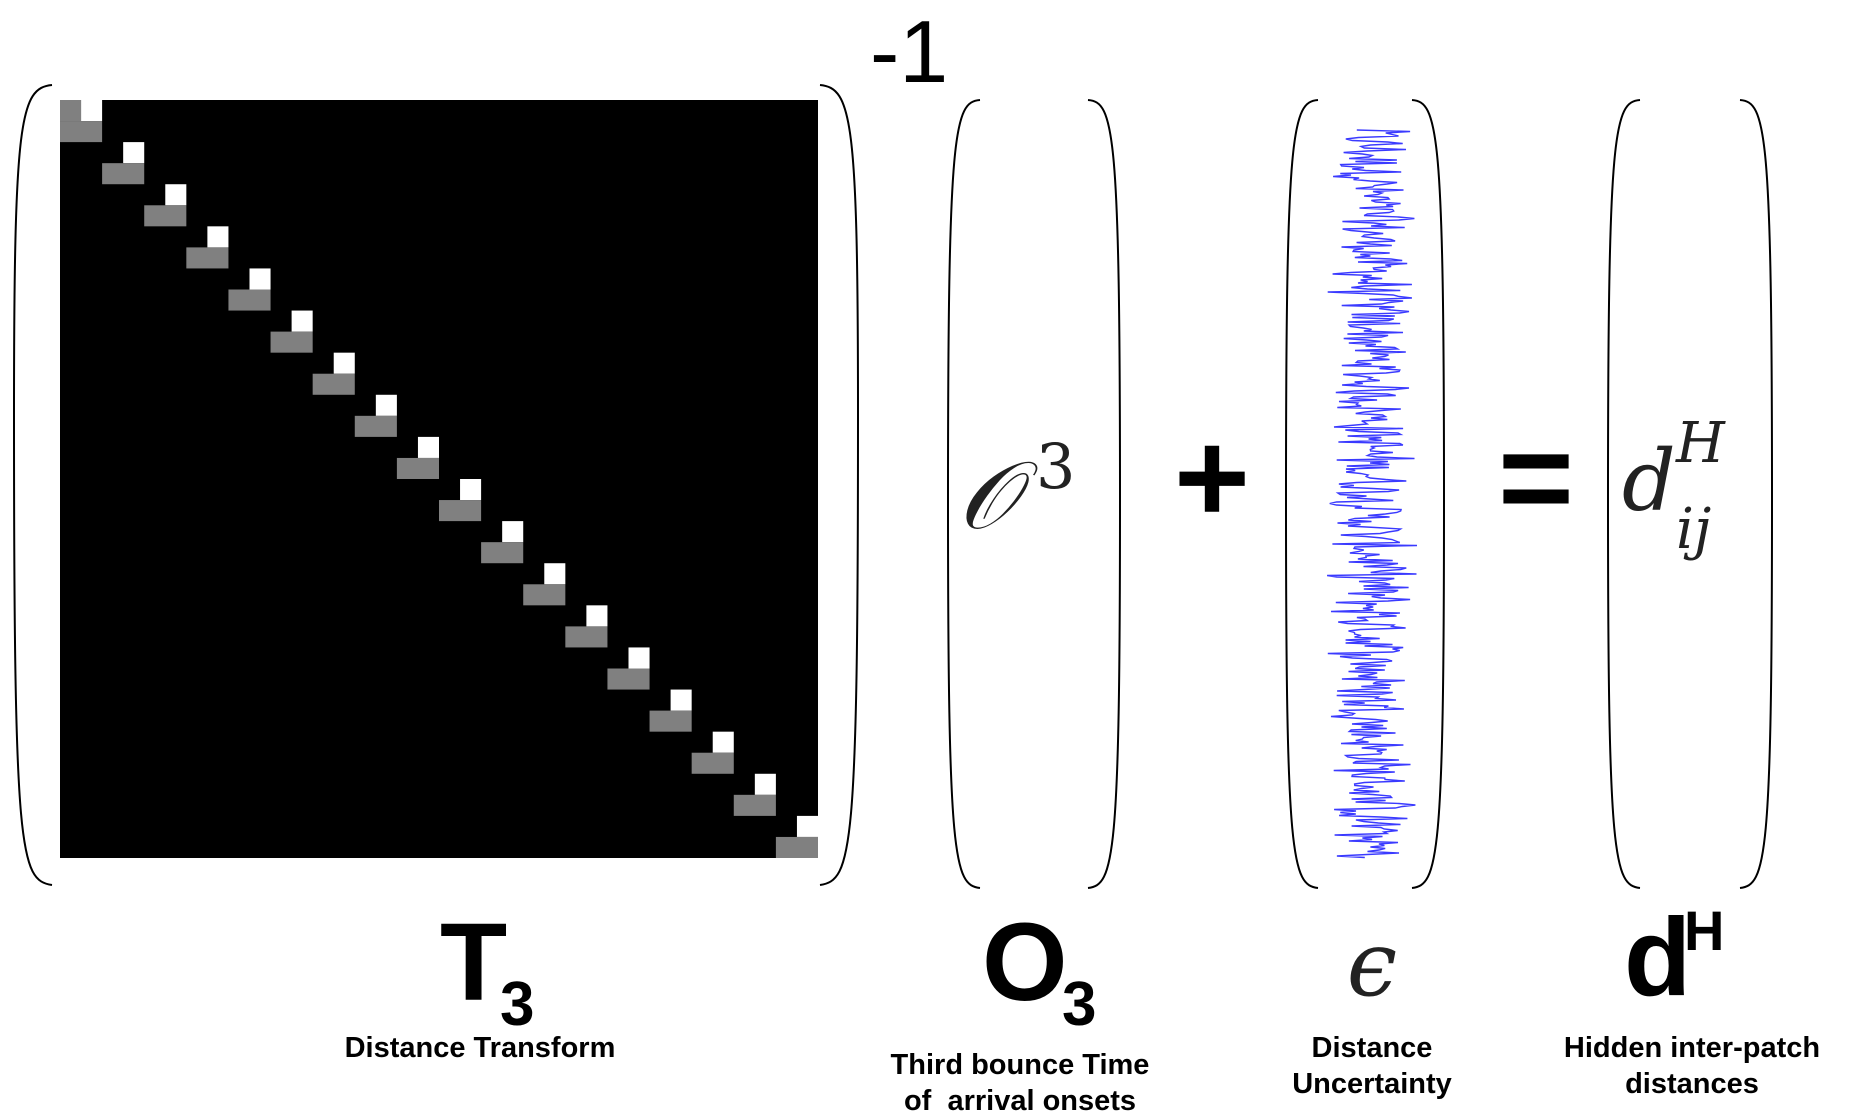  I want to click on t-matrix-left-bracket, so click(32, 485).